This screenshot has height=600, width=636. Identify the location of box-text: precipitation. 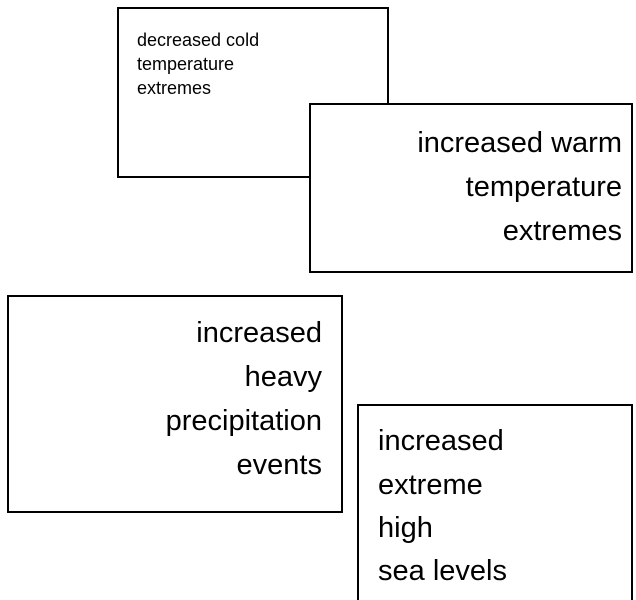
(244, 421).